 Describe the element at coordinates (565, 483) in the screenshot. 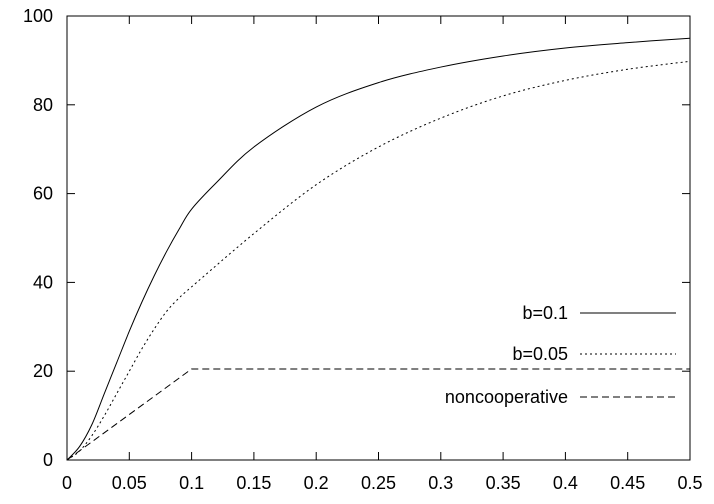

I see `x-tick-label: 0.4` at that location.